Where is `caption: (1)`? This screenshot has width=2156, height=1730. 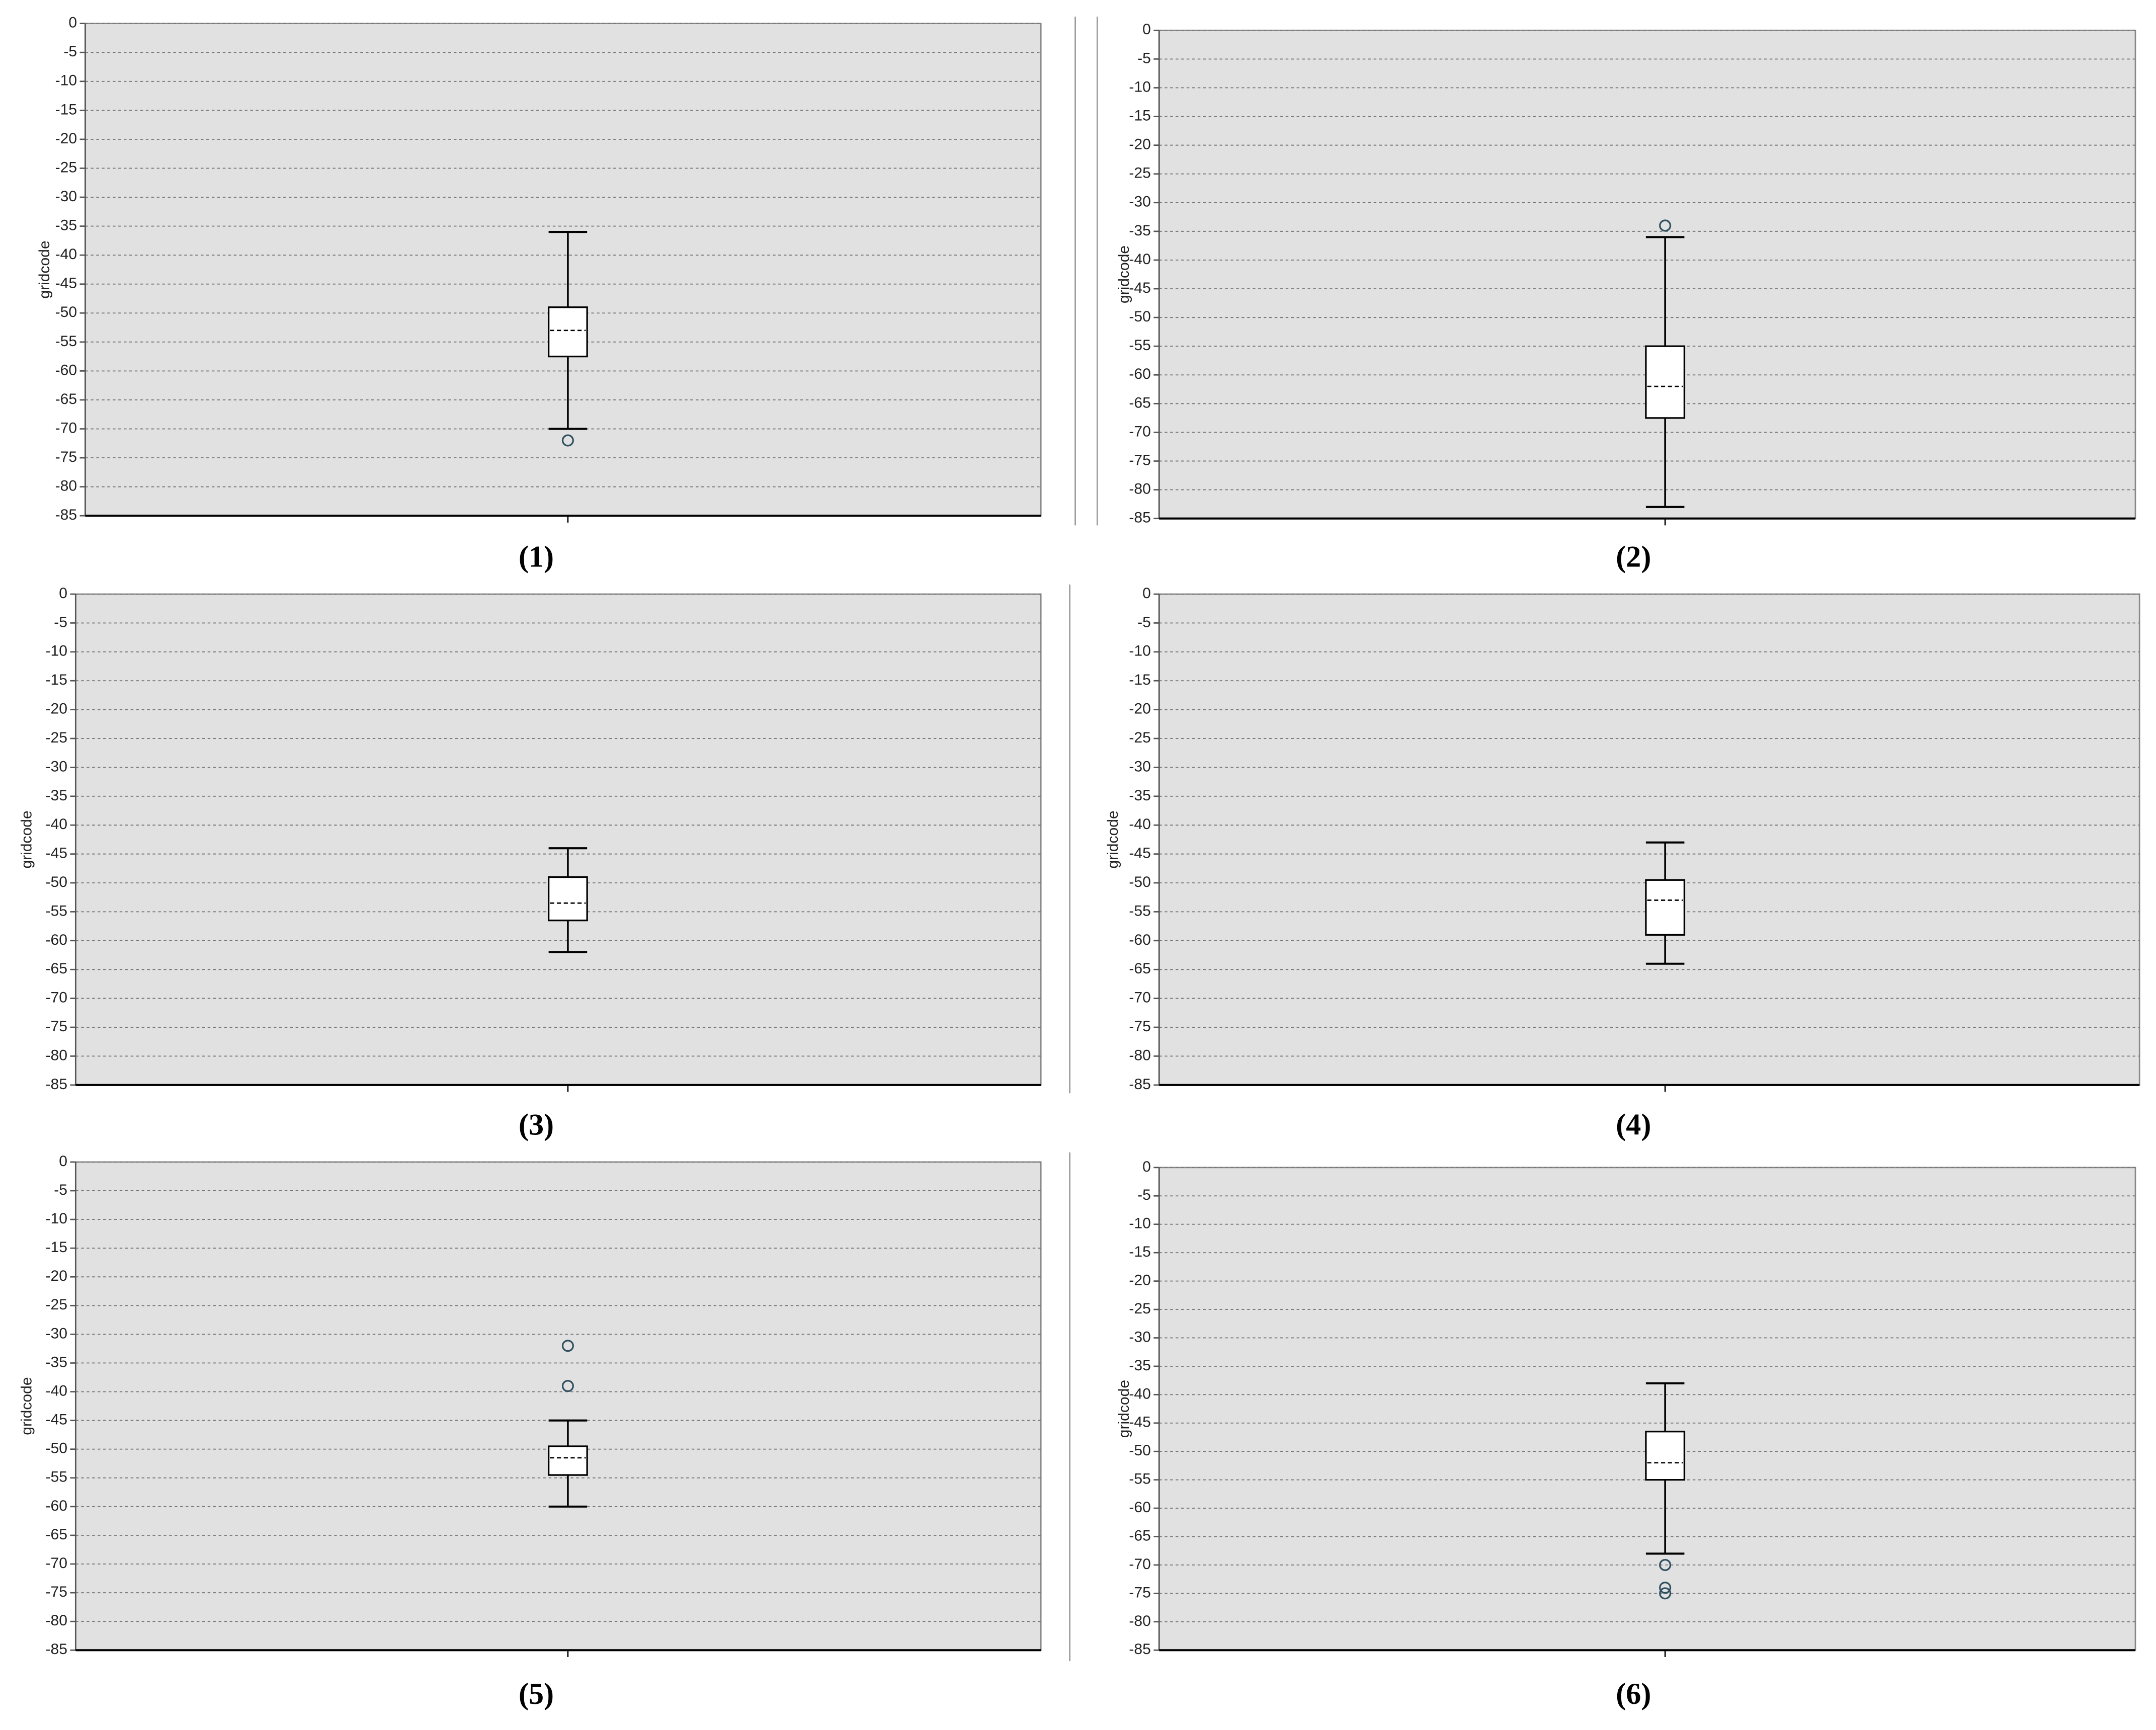 caption: (1) is located at coordinates (536, 556).